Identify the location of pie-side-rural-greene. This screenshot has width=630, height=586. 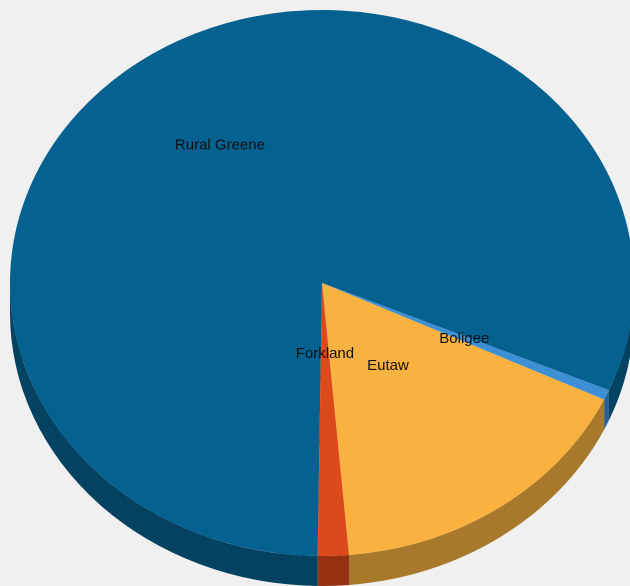
(619, 373).